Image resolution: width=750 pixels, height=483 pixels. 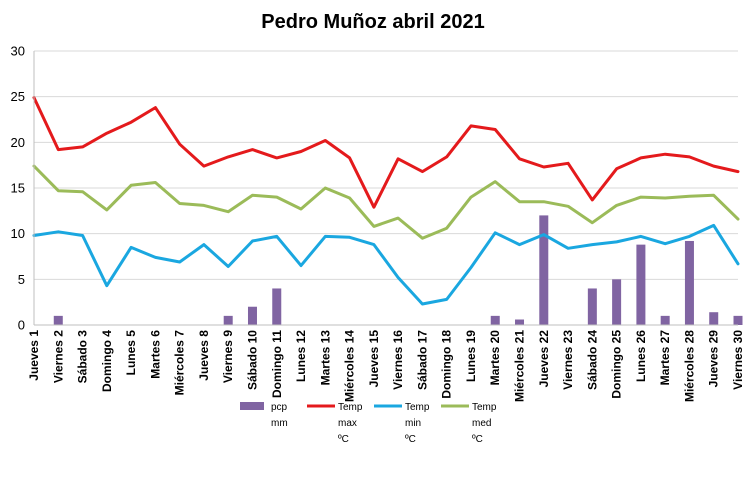 What do you see at coordinates (738, 360) in the screenshot?
I see `x-tick-label: Viernes 30` at bounding box center [738, 360].